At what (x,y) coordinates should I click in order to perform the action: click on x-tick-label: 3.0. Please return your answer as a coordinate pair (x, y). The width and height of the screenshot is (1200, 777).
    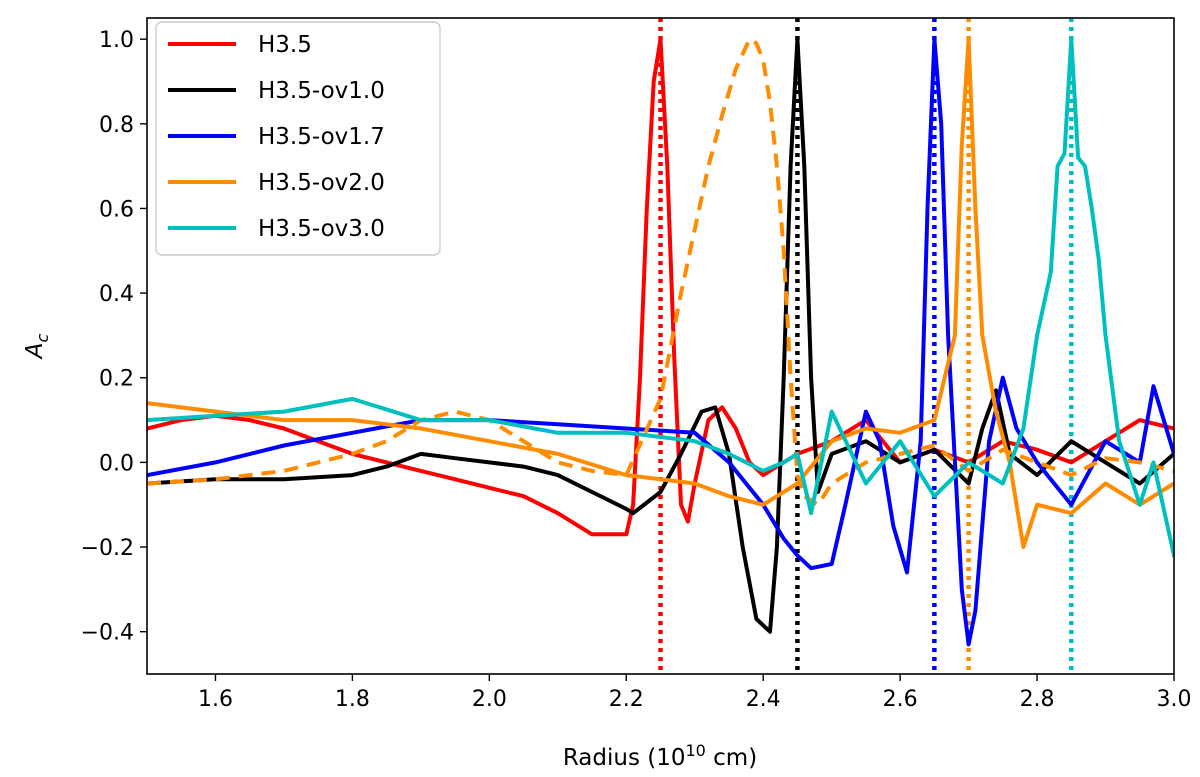
    Looking at the image, I should click on (1174, 699).